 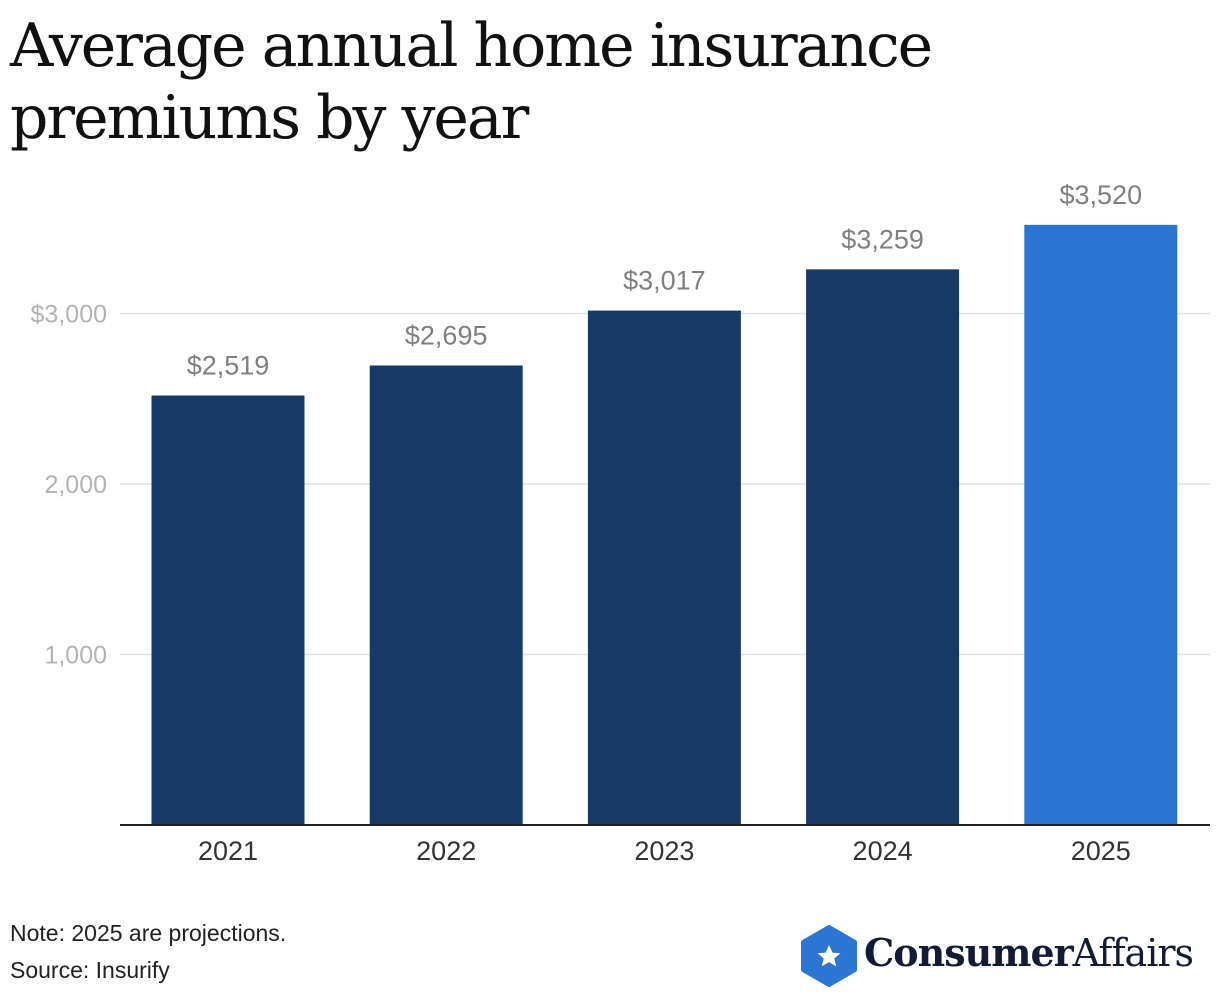 I want to click on x-tick-label-2022: 2022, so click(x=446, y=851).